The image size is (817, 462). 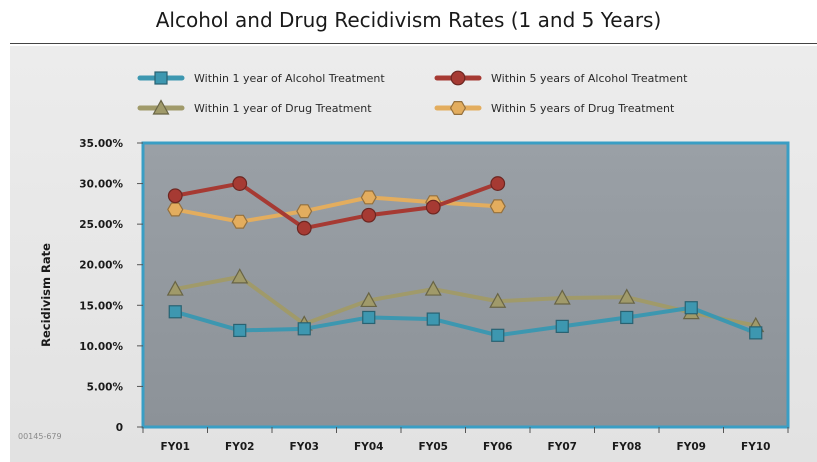 I want to click on figure-id-label: 00145-679, so click(x=40, y=436).